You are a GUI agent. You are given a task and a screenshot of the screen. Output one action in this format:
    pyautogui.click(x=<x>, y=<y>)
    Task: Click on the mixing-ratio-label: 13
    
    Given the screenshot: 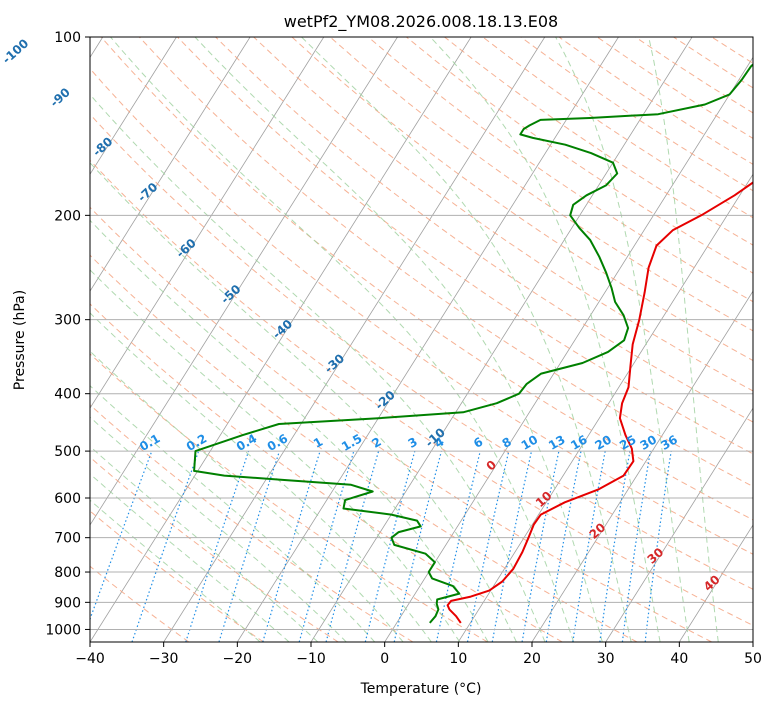 What is the action you would take?
    pyautogui.click(x=556, y=442)
    